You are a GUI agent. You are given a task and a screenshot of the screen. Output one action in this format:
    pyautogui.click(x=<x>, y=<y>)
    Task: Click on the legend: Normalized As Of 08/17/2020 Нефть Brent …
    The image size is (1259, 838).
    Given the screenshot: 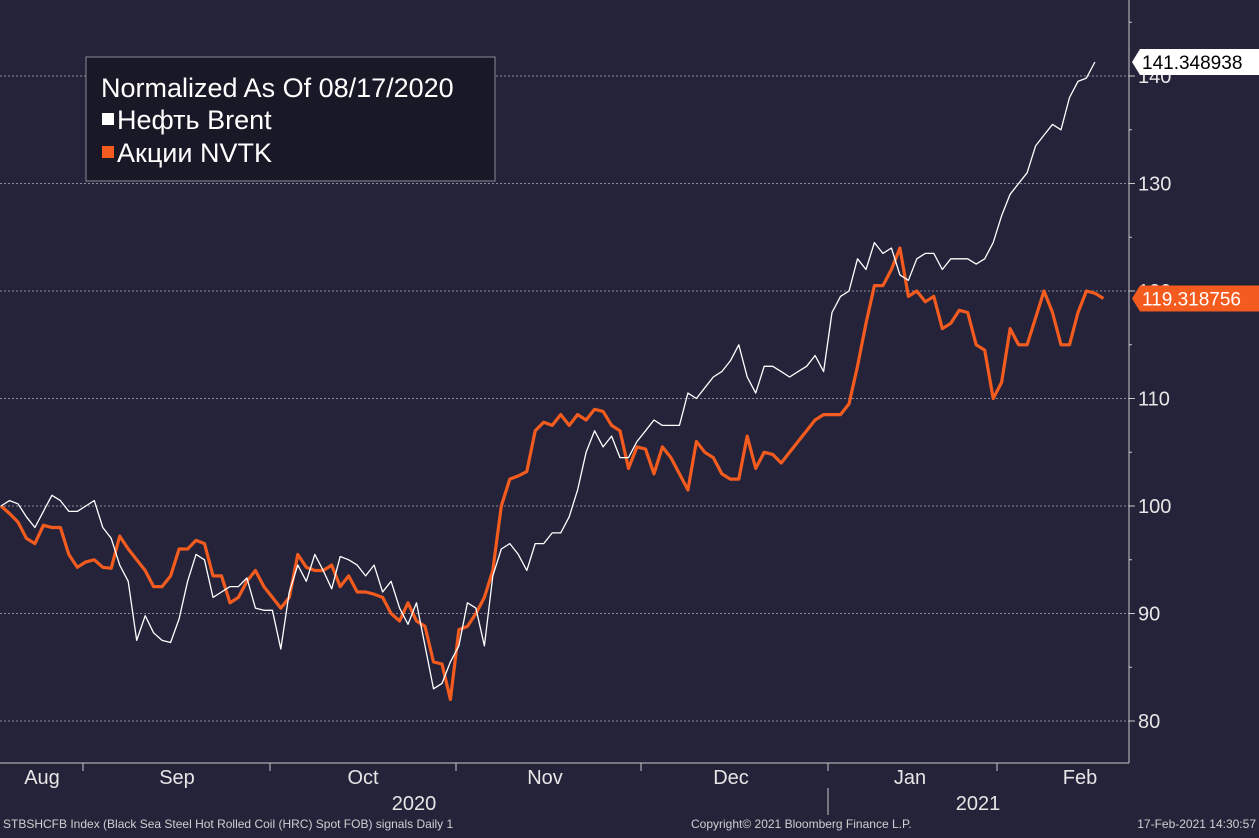 What is the action you would take?
    pyautogui.click(x=290, y=119)
    